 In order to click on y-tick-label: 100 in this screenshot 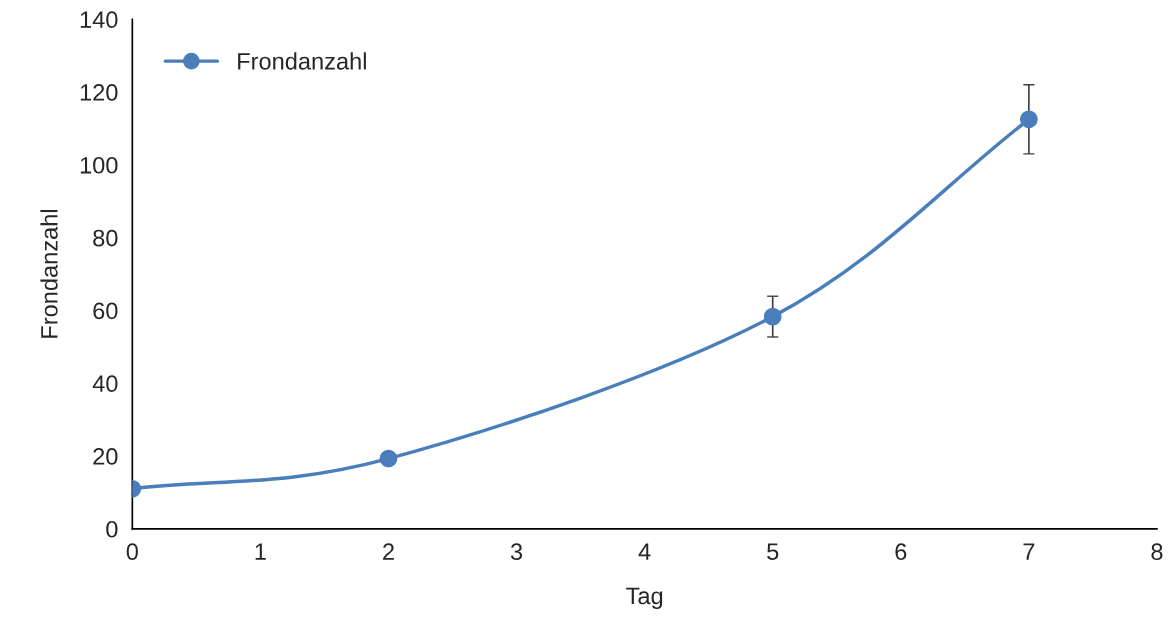, I will do `click(99, 165)`.